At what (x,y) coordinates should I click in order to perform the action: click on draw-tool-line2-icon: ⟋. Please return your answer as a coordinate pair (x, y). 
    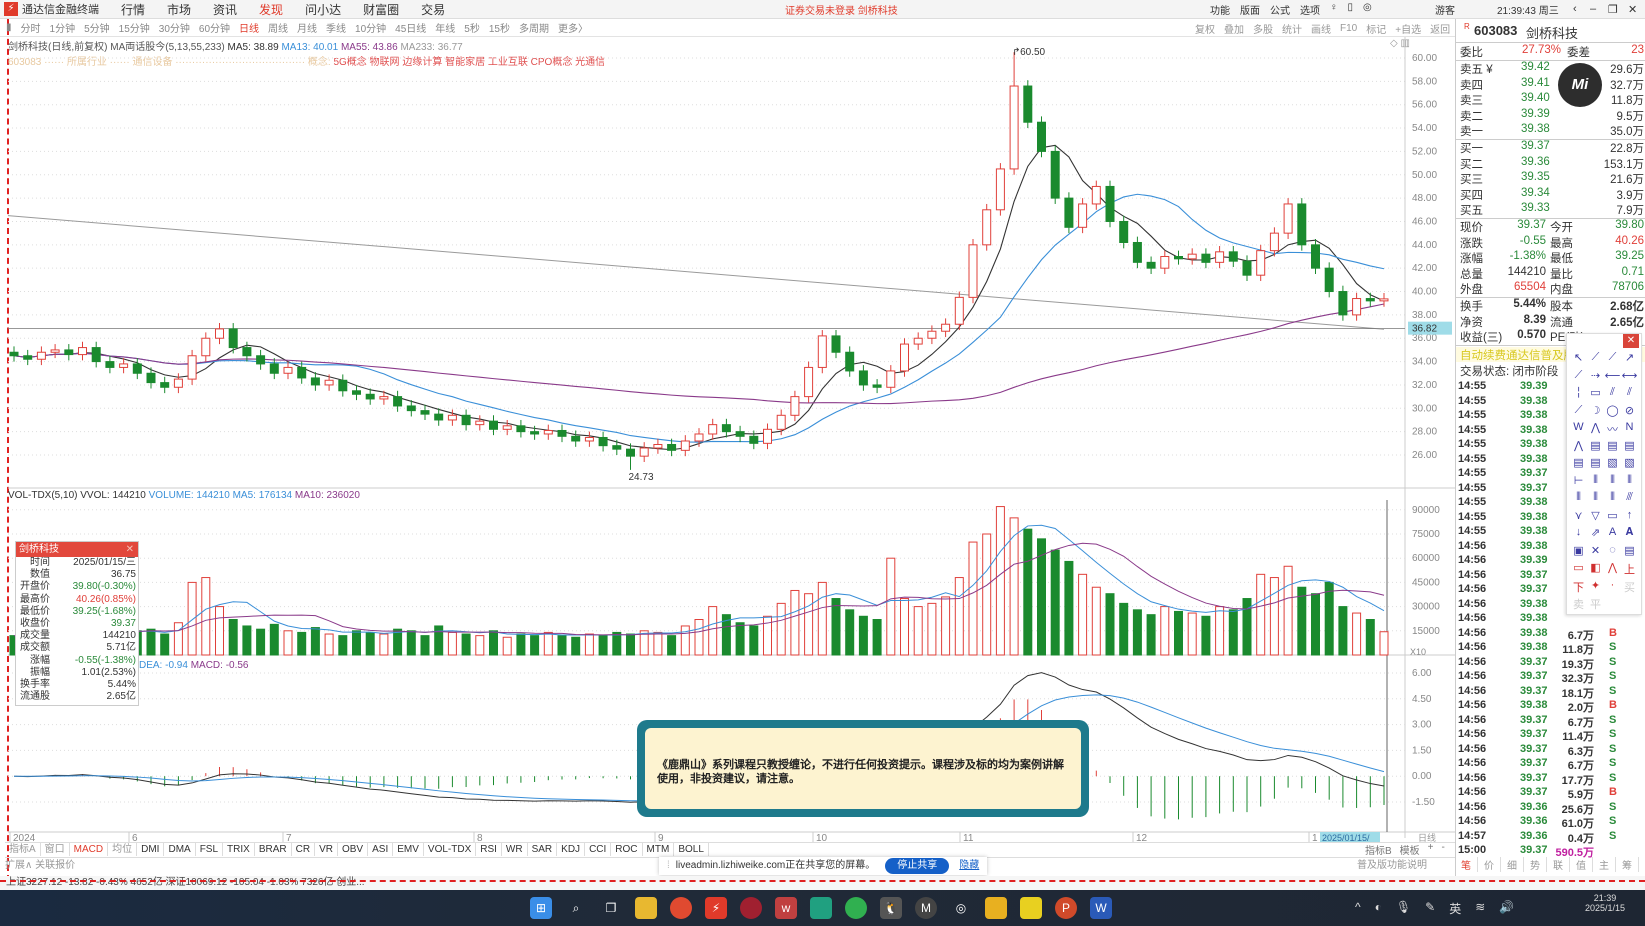
    Looking at the image, I should click on (1578, 374).